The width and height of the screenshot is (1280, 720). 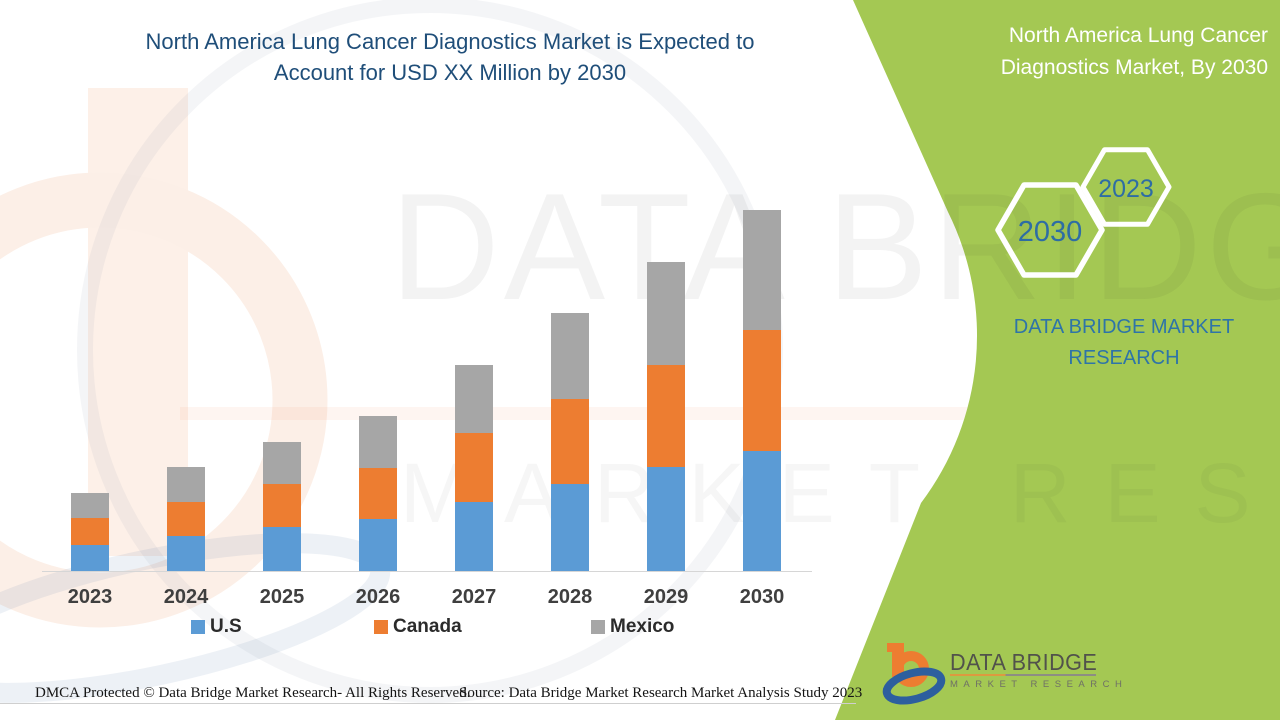 I want to click on bar-segment-us-2023, so click(x=90, y=558).